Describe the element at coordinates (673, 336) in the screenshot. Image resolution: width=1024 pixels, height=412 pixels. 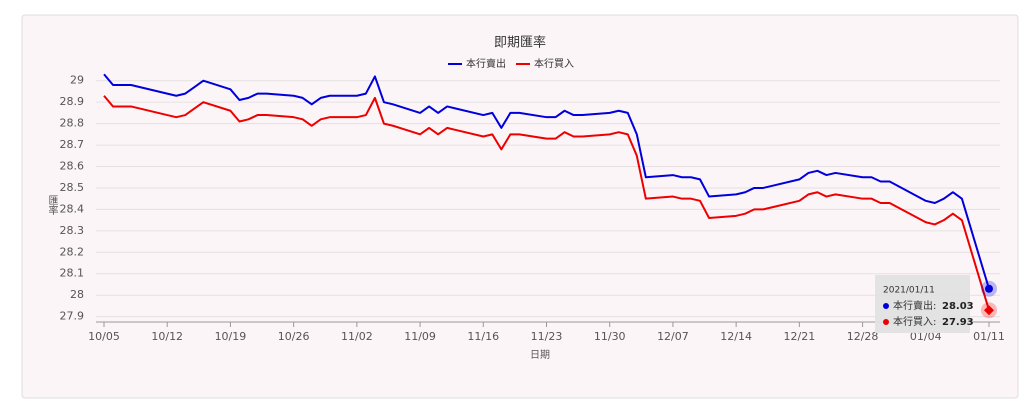
I see `x-tick-label: 12/07` at that location.